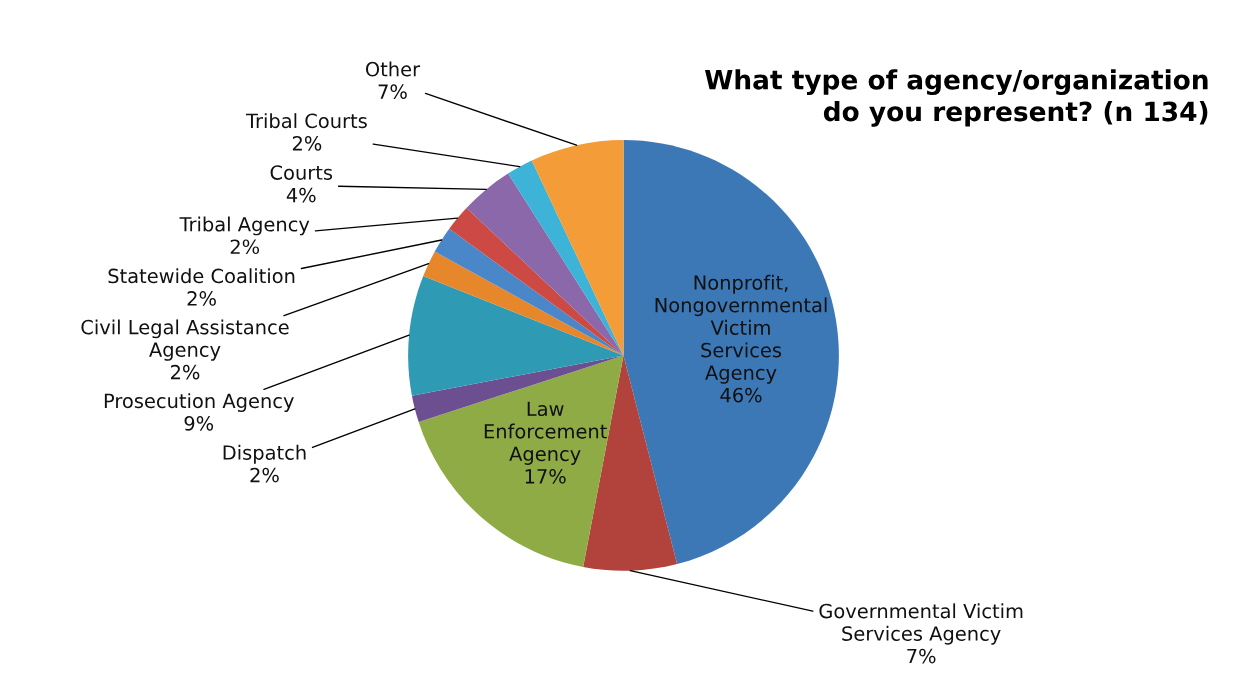 The width and height of the screenshot is (1247, 700). Describe the element at coordinates (545, 476) in the screenshot. I see `data-label: 17%` at that location.